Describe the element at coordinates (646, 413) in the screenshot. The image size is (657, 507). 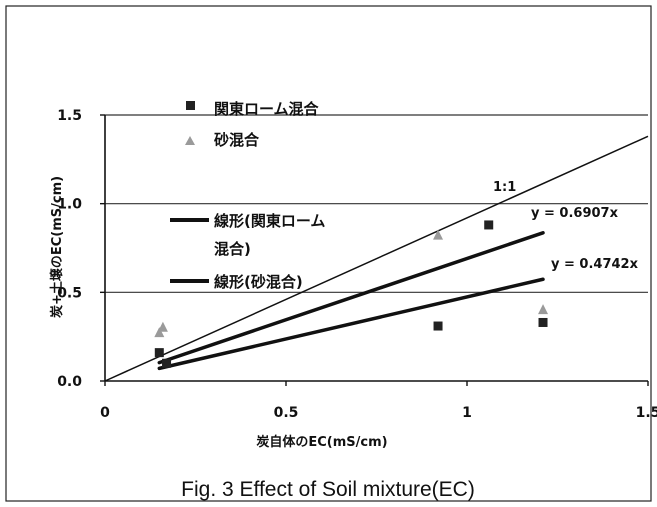
I see `x-tick-label-3: 1.5` at that location.